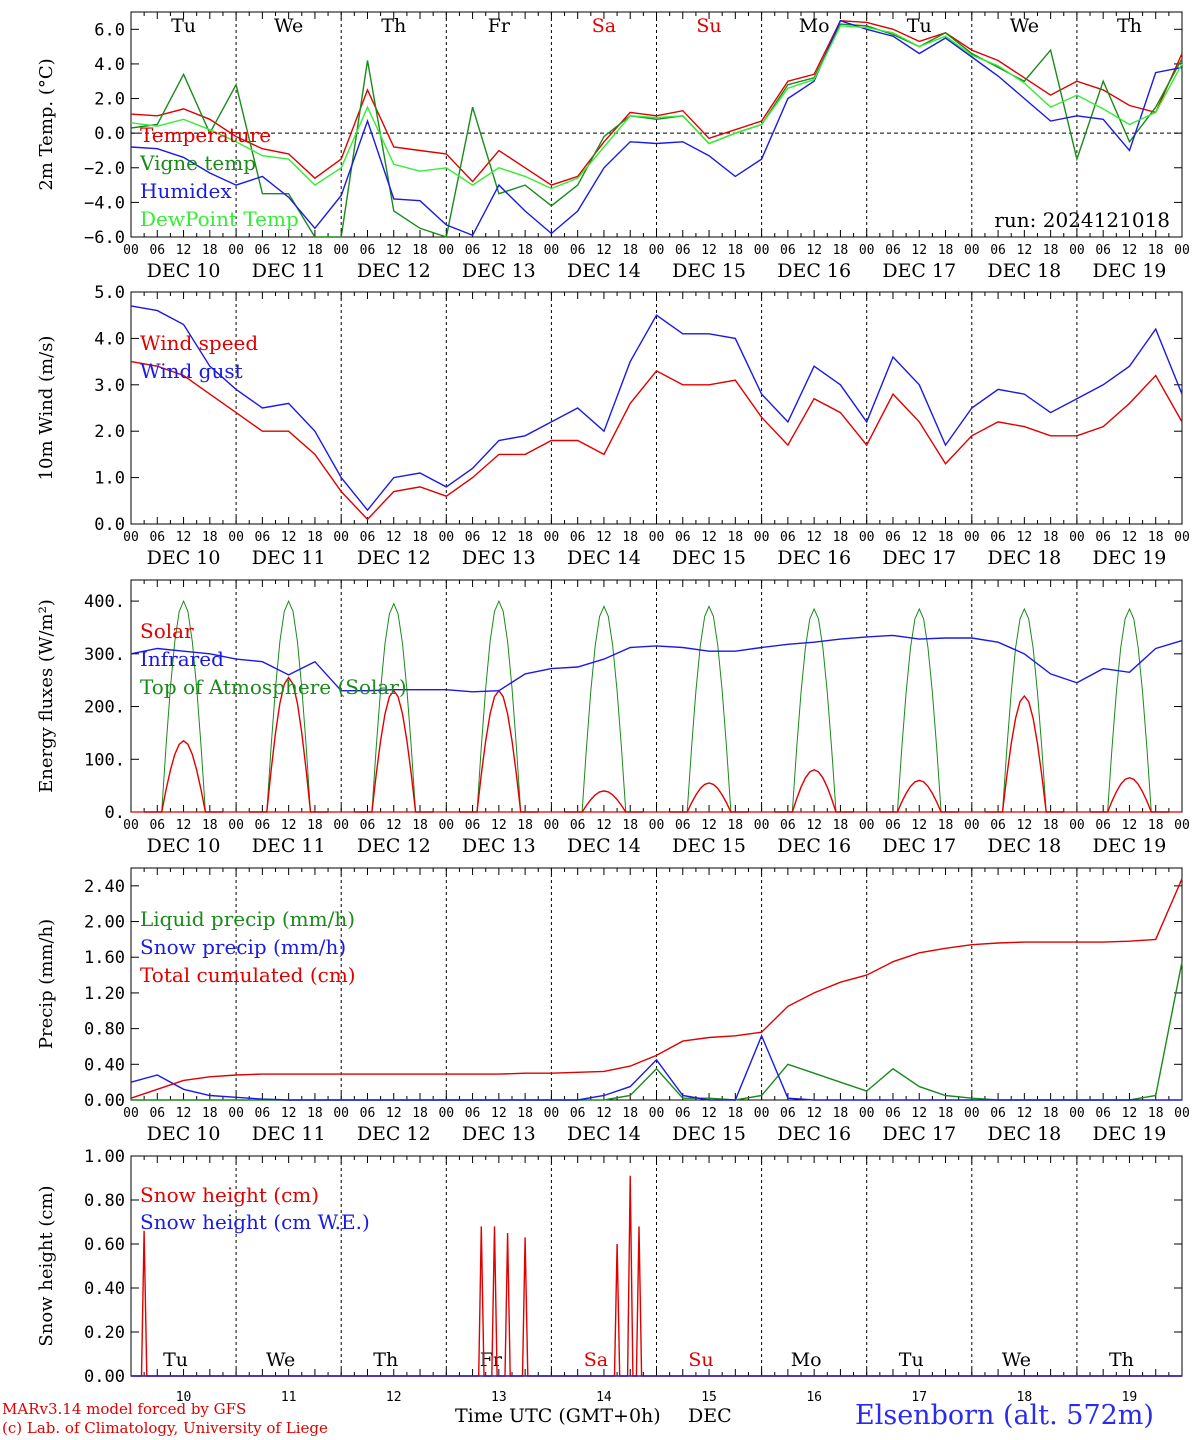  What do you see at coordinates (104, 708) in the screenshot?
I see `y-tick-label: 200.` at bounding box center [104, 708].